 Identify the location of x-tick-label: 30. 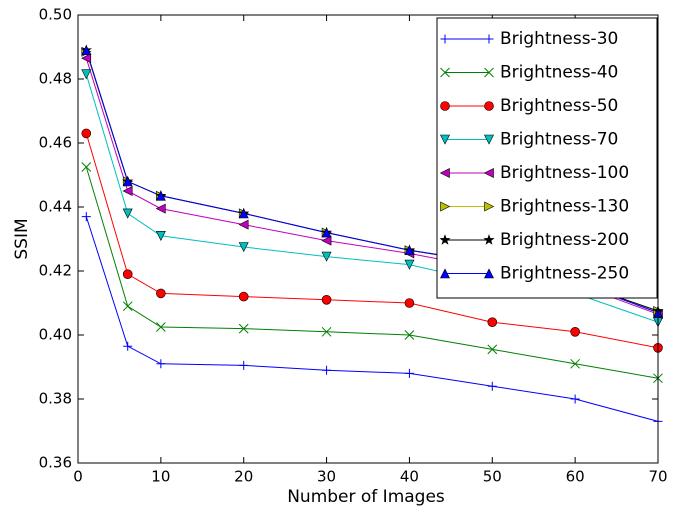
(326, 477).